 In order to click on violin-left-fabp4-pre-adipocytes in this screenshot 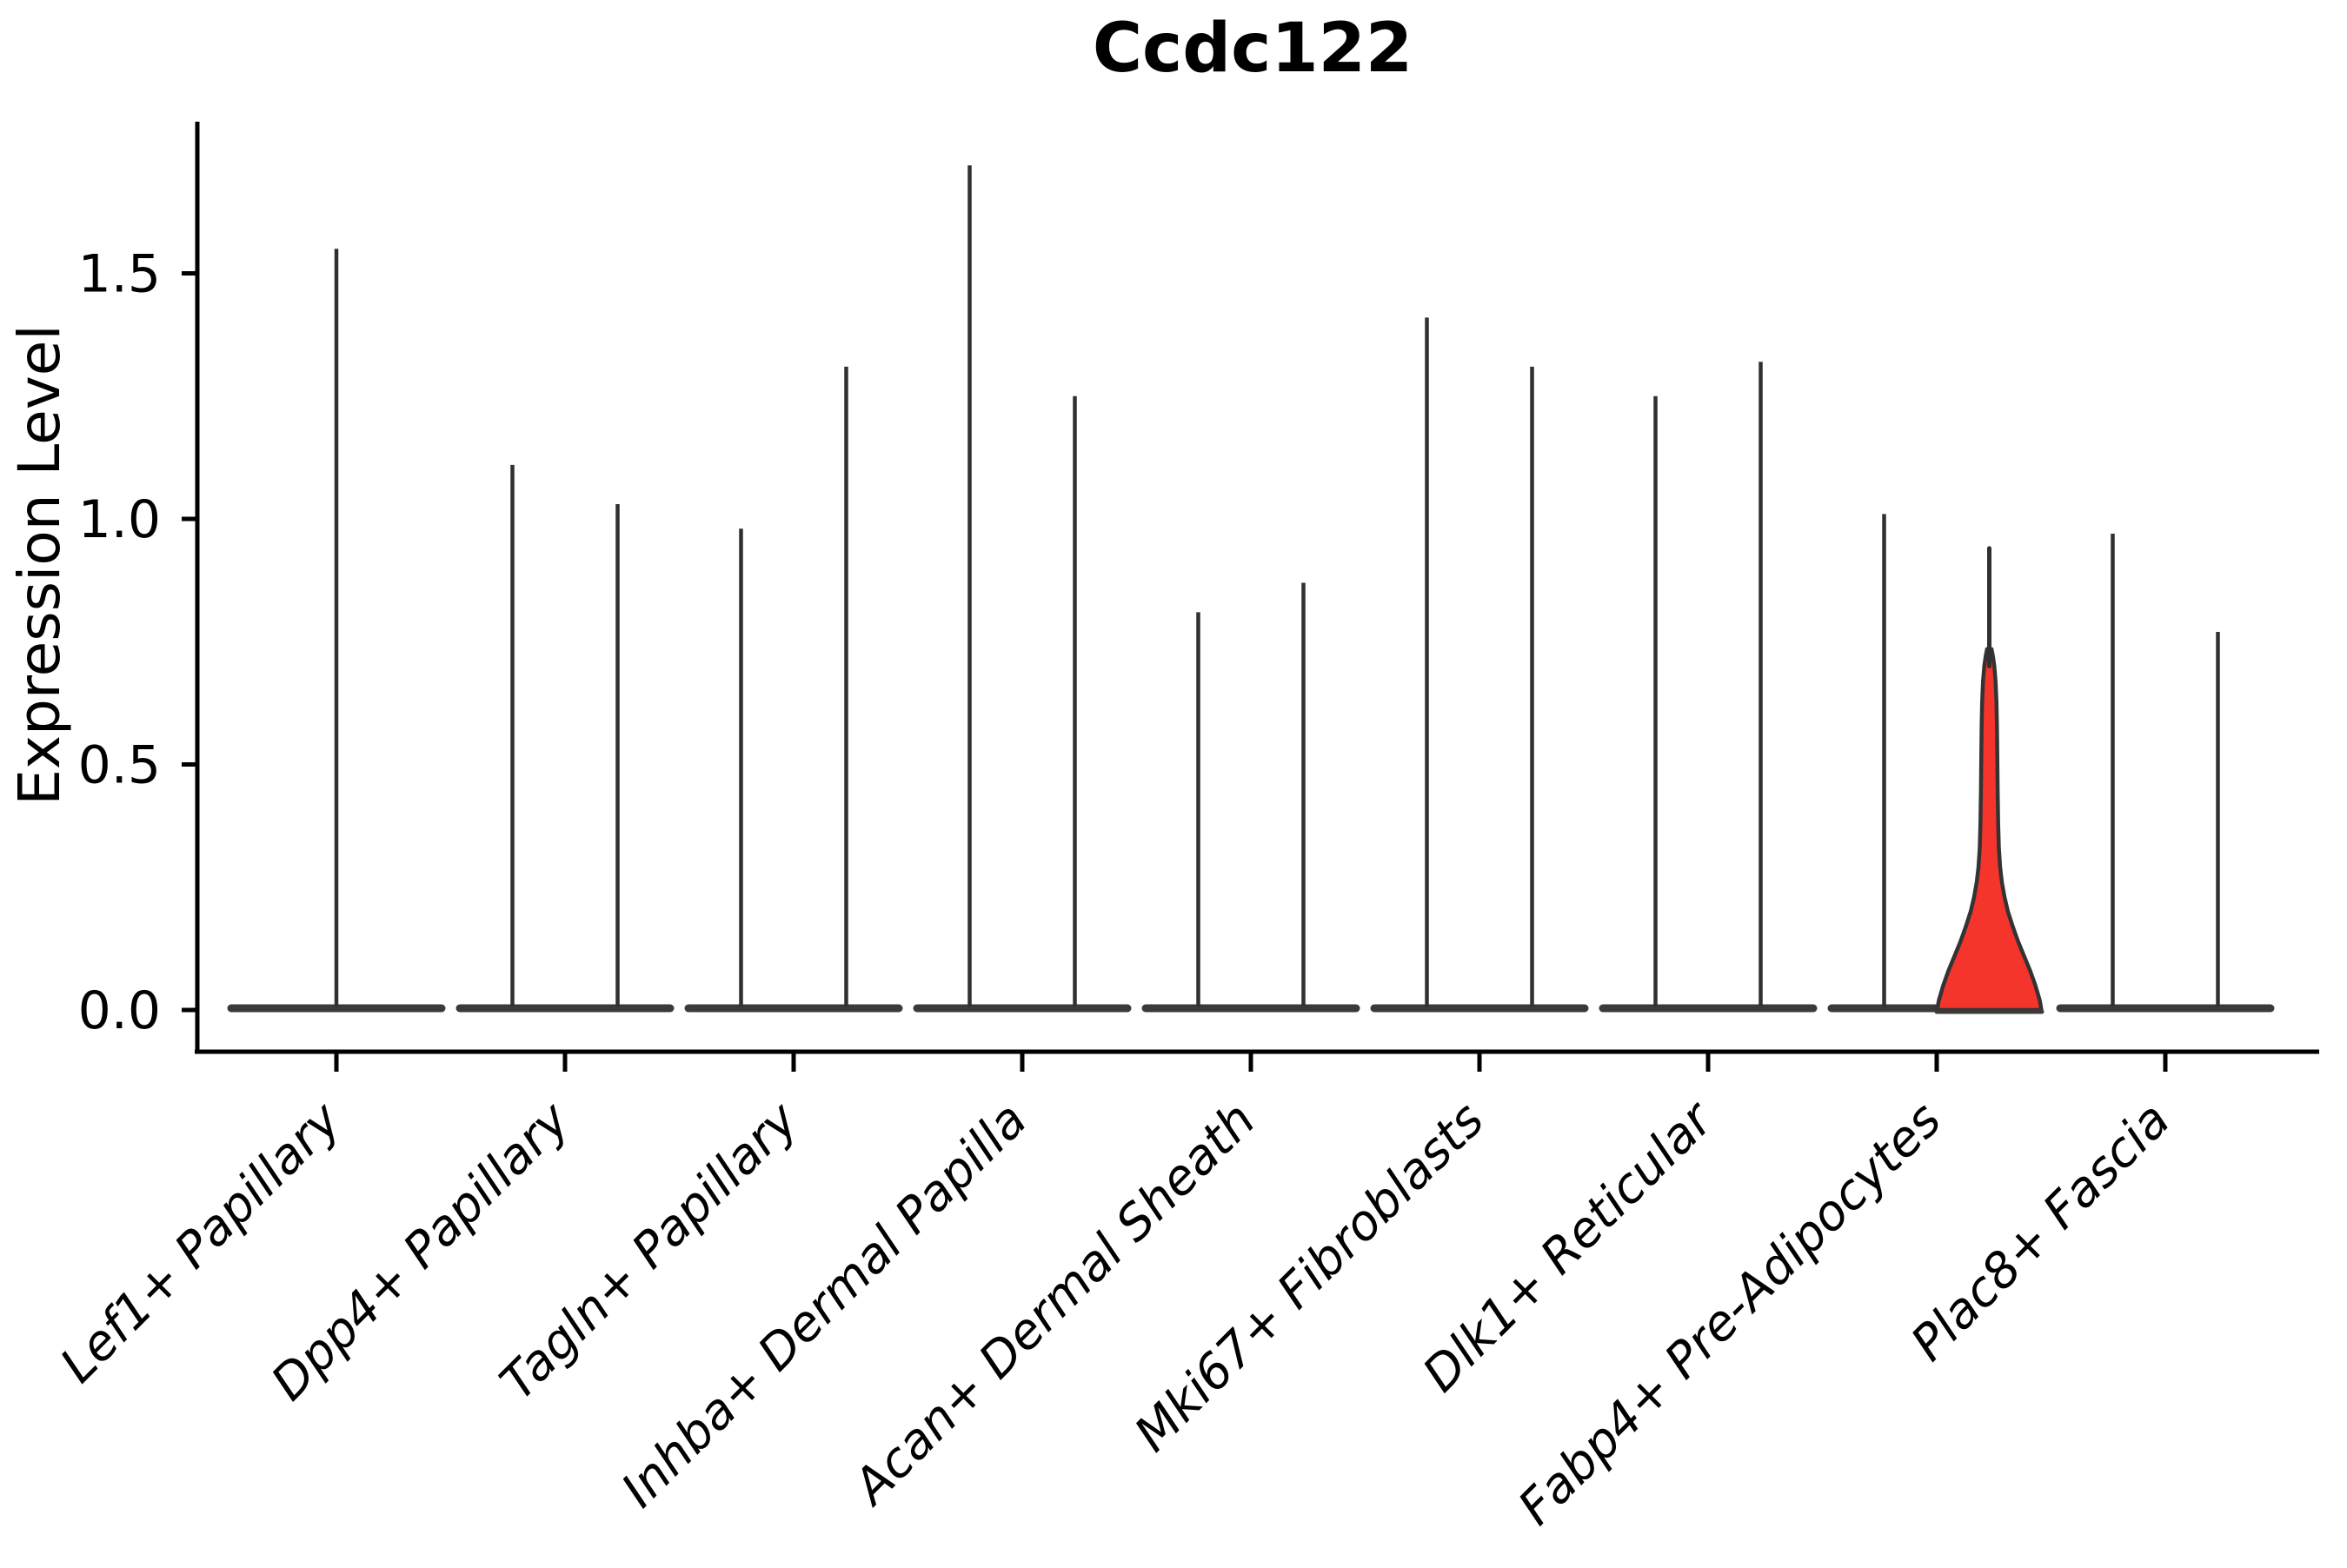, I will do `click(1884, 763)`.